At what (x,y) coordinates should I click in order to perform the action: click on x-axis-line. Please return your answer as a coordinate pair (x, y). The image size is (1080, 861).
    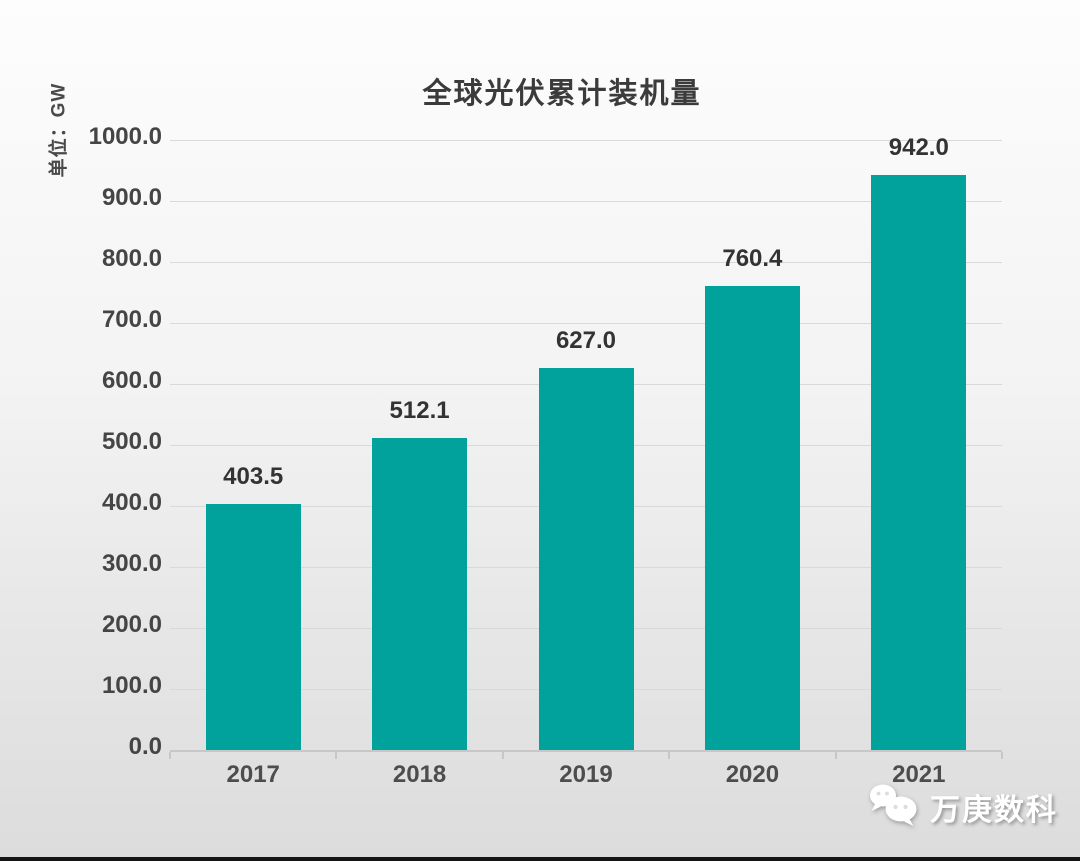
    Looking at the image, I should click on (586, 751).